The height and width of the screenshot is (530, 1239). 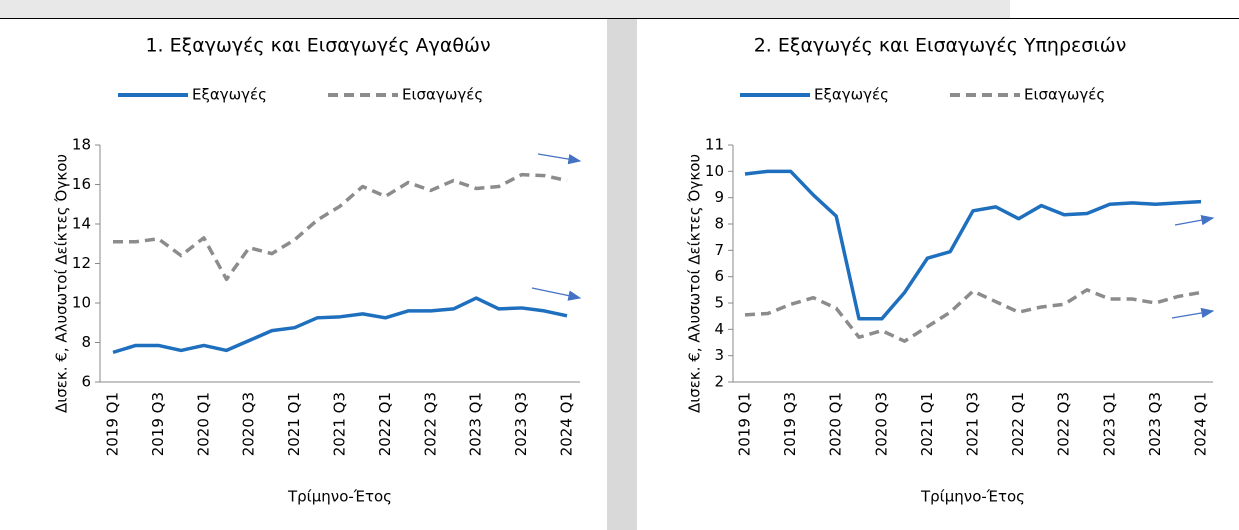 What do you see at coordinates (719, 303) in the screenshot?
I see `y-tick-label: 5` at bounding box center [719, 303].